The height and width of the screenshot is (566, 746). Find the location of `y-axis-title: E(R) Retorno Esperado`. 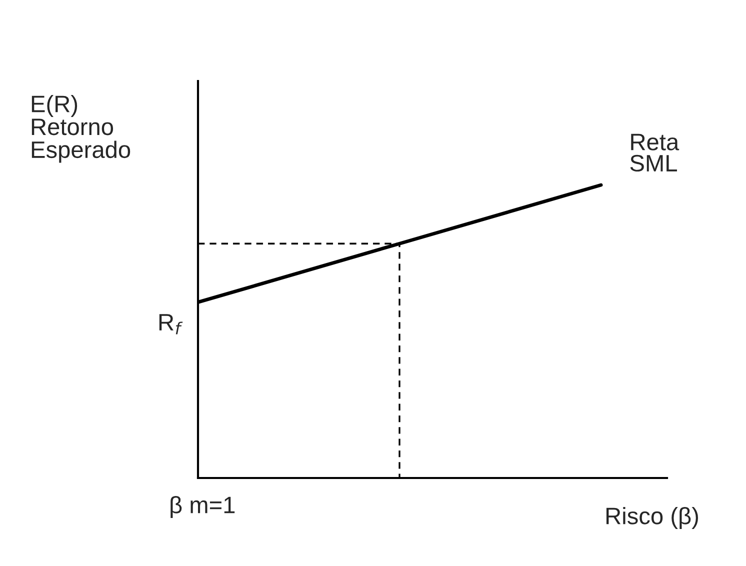

y-axis-title: E(R) Retorno Esperado is located at coordinates (81, 129).